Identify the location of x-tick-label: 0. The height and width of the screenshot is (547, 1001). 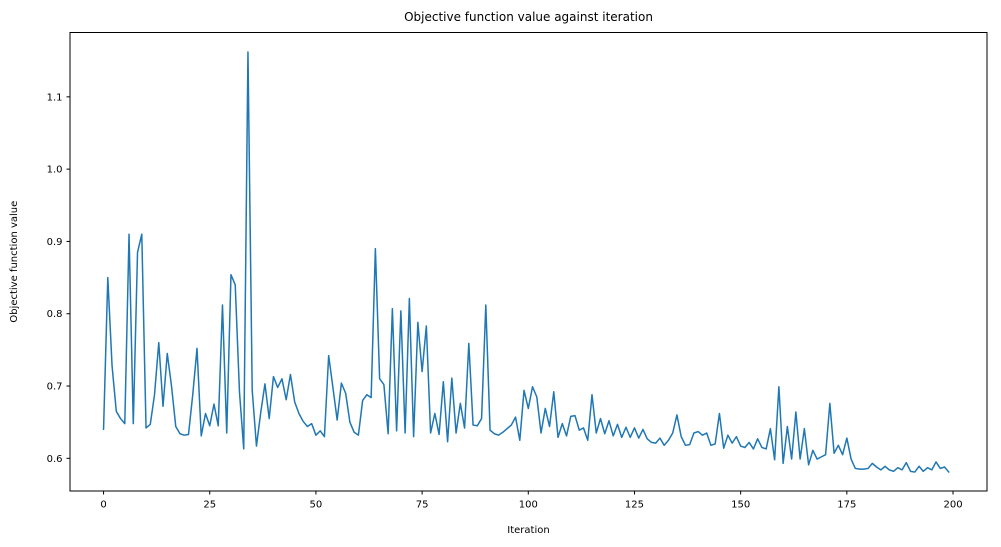
(103, 505).